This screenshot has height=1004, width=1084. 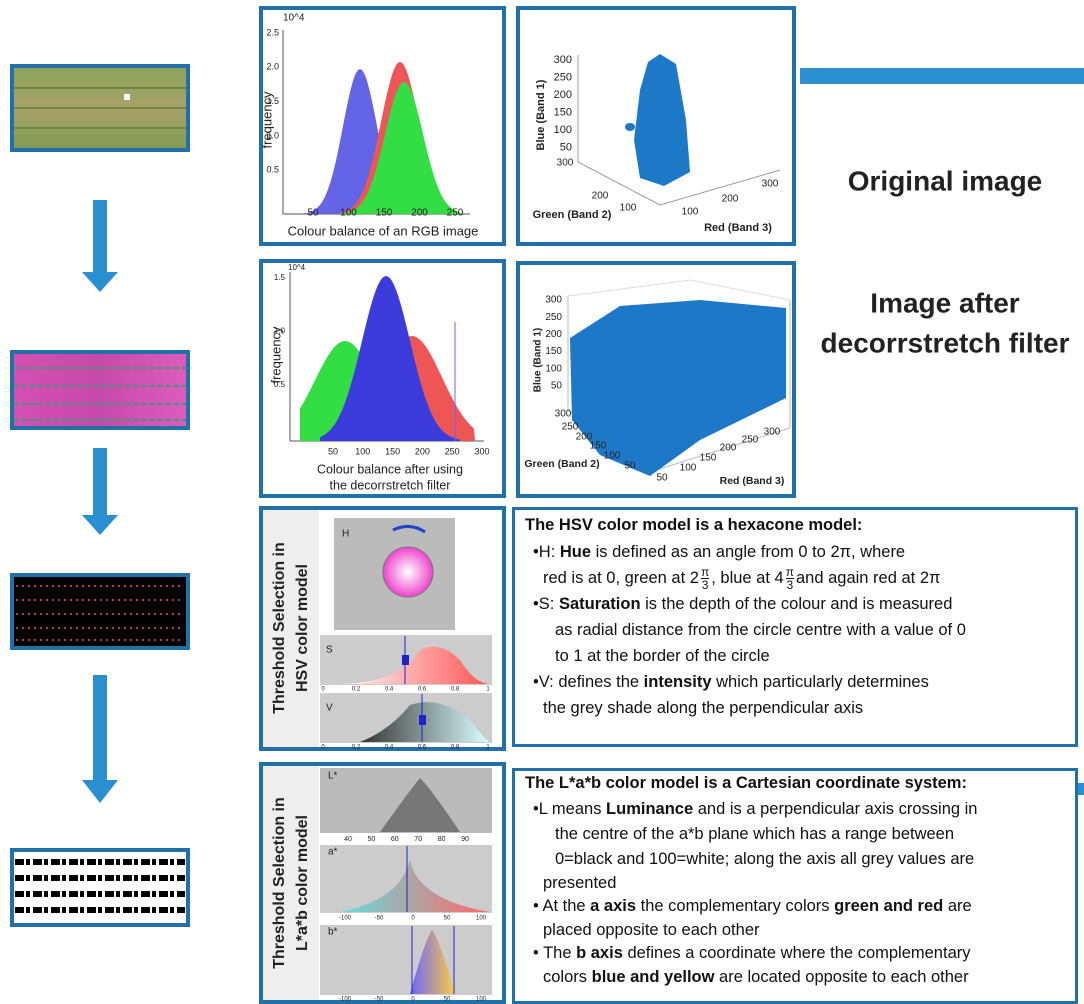 I want to click on panel-title-2: HSV color model, so click(x=302, y=628).